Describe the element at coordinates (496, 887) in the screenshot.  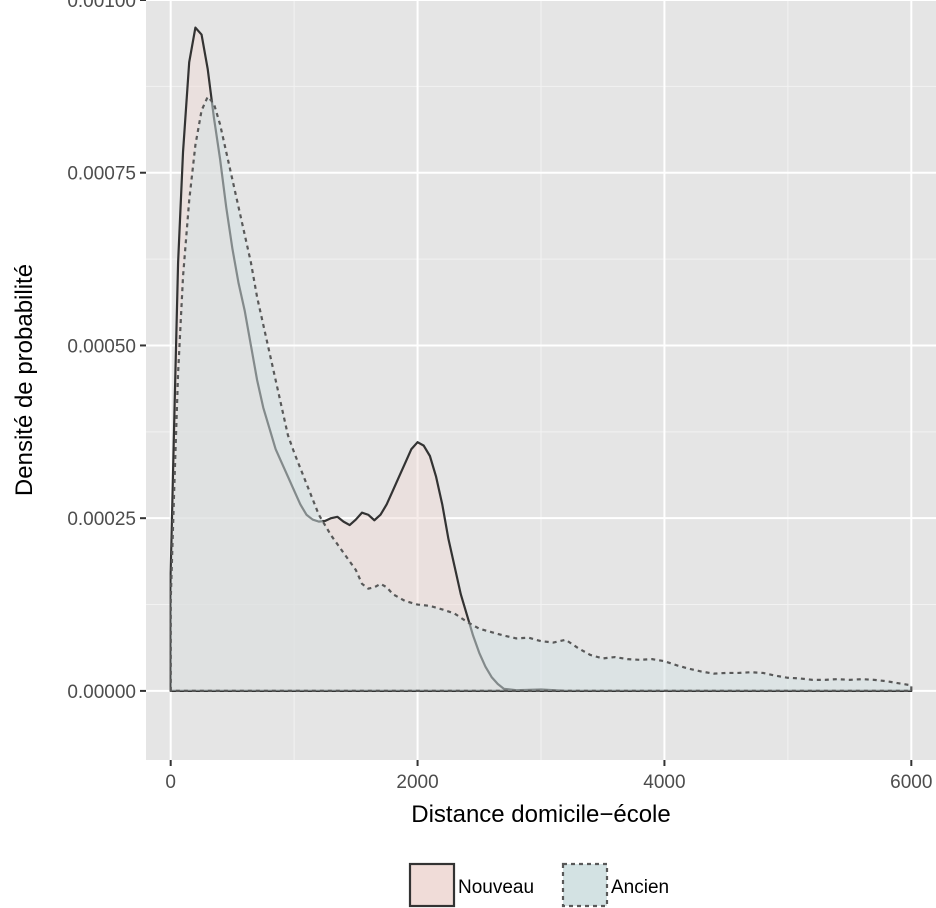
I see `legend-label-nouveau: Nouveau` at that location.